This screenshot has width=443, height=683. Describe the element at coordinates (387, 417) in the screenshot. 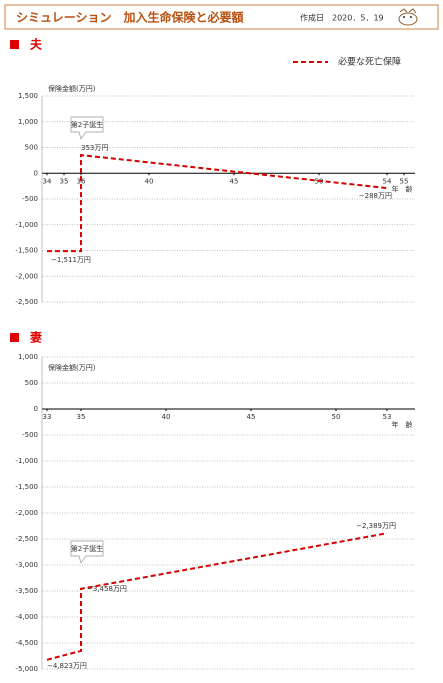

I see `x-tick-label: 53` at that location.